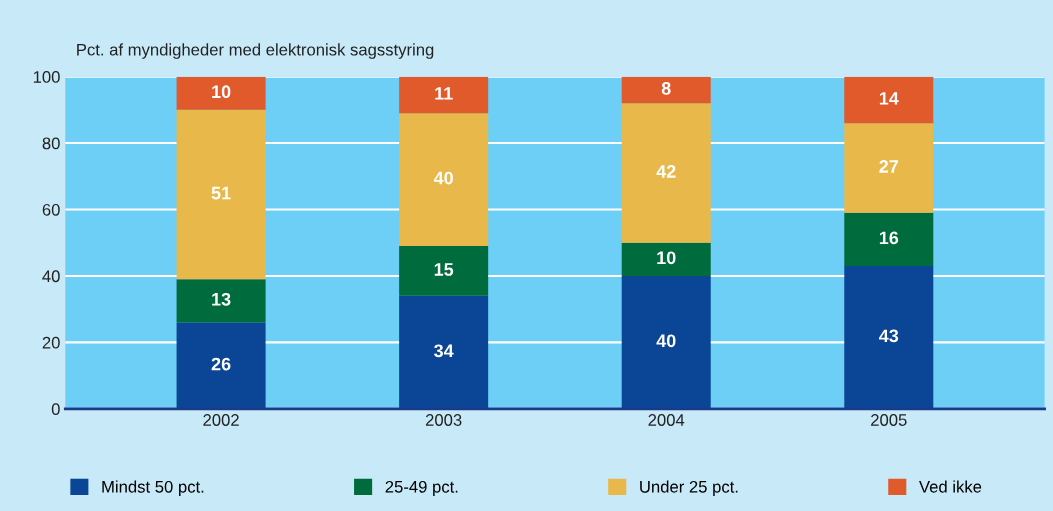 The image size is (1053, 511). I want to click on data-label: 14, so click(889, 98).